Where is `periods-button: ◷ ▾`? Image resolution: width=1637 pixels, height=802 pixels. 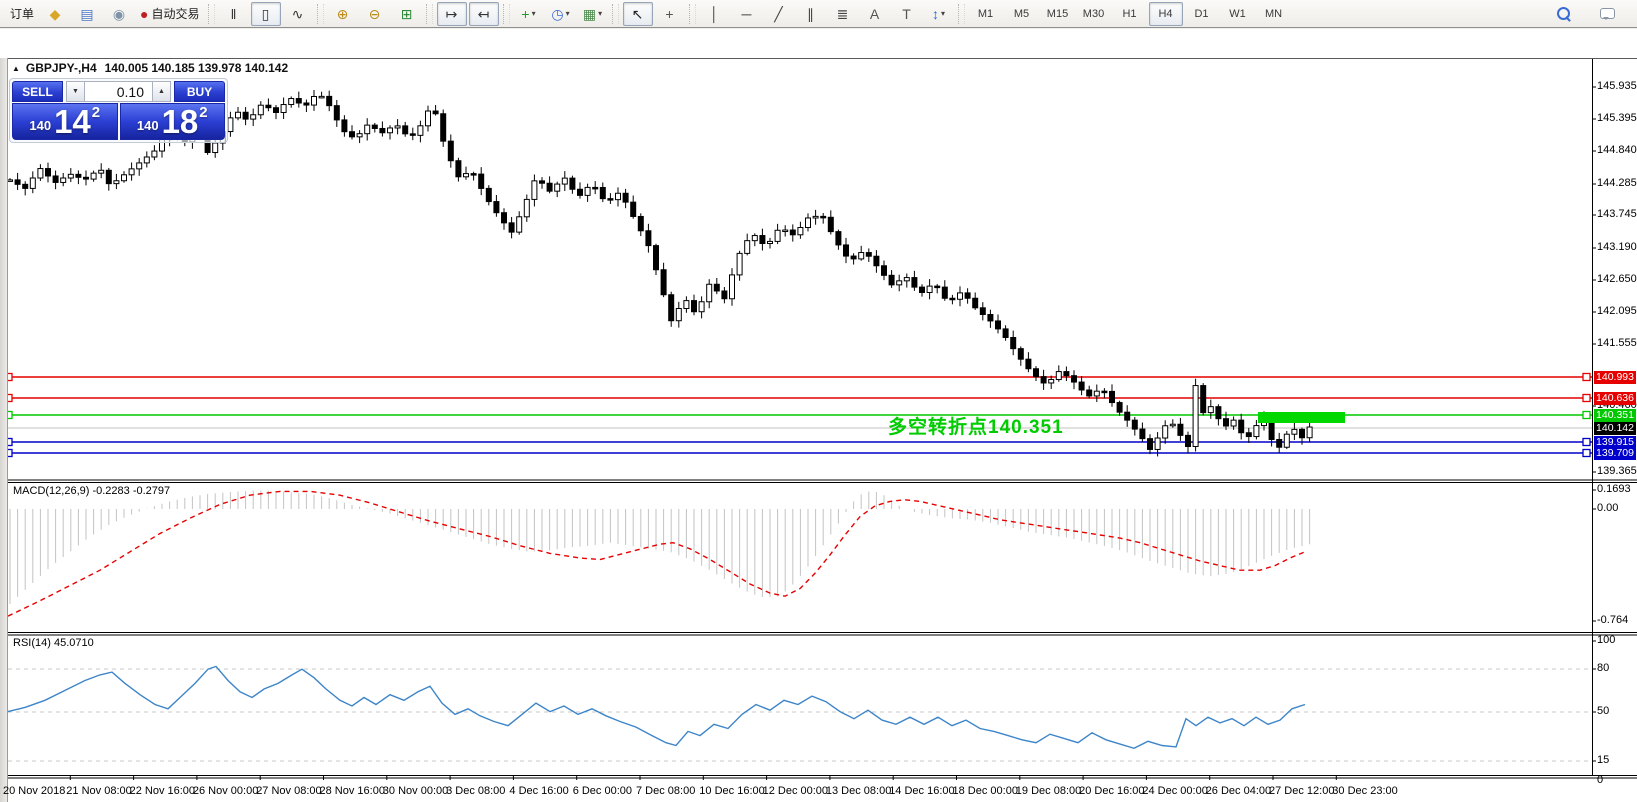
periods-button: ◷ ▾ is located at coordinates (561, 14).